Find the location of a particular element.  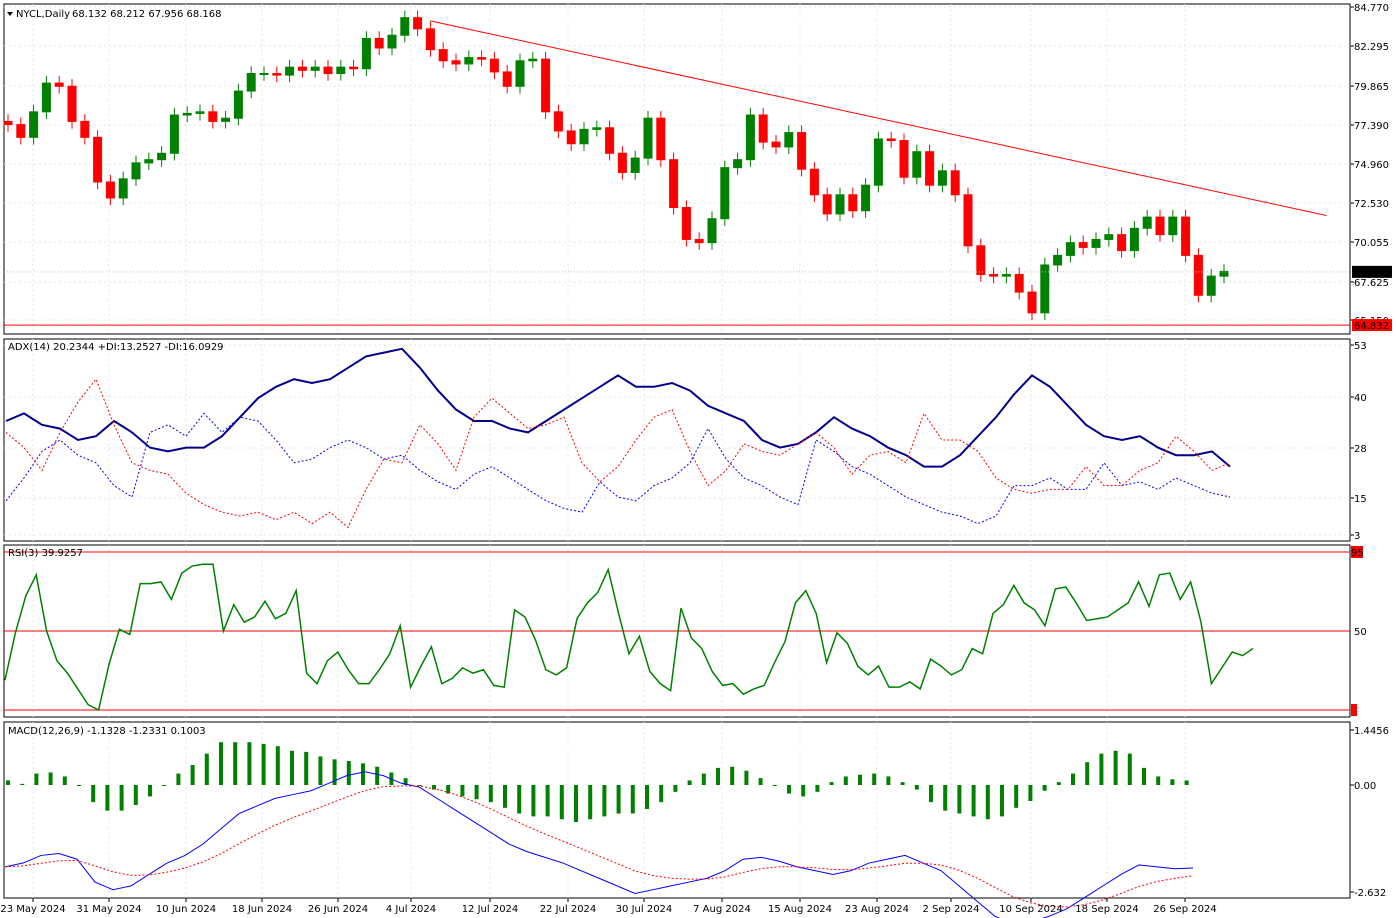

trendline is located at coordinates (878, 118).